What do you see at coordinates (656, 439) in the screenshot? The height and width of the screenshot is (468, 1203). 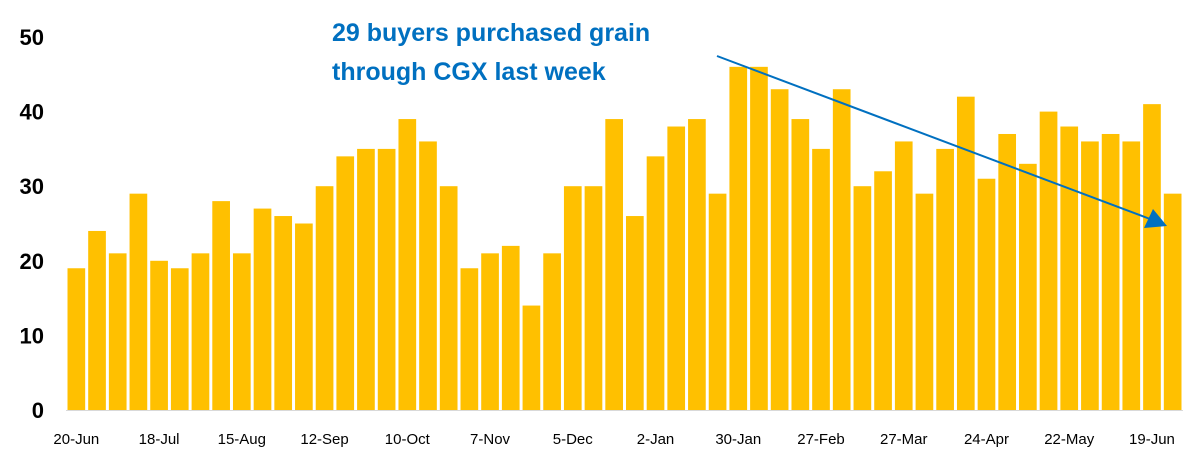 I see `x-tick-label: 2-Jan` at bounding box center [656, 439].